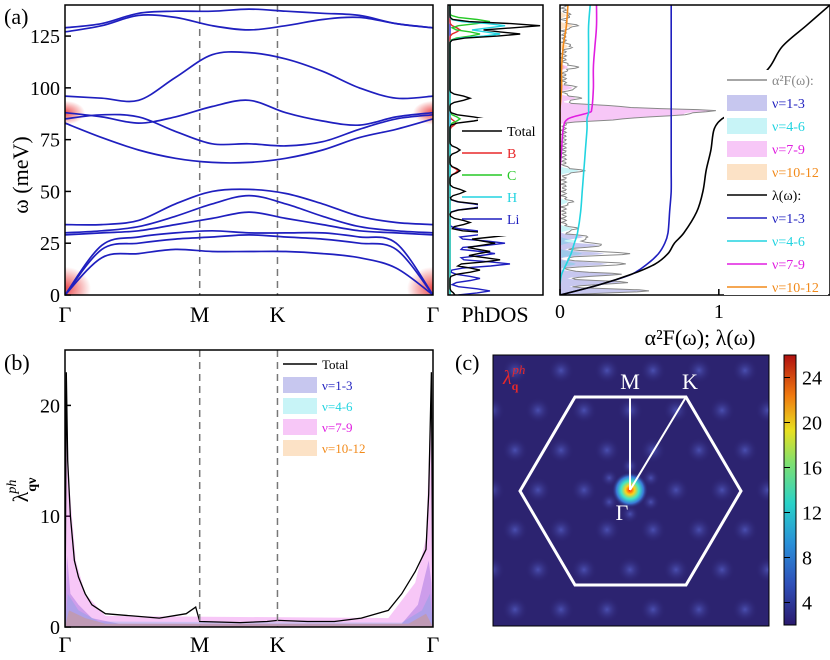  What do you see at coordinates (344, 448) in the screenshot?
I see `b-legend-label: ν=10-12` at bounding box center [344, 448].